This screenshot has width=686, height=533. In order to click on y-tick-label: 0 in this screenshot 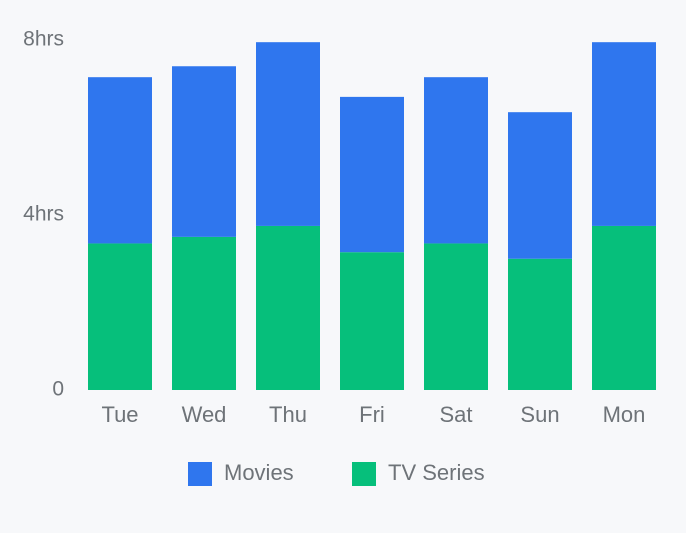, I will do `click(58, 389)`.